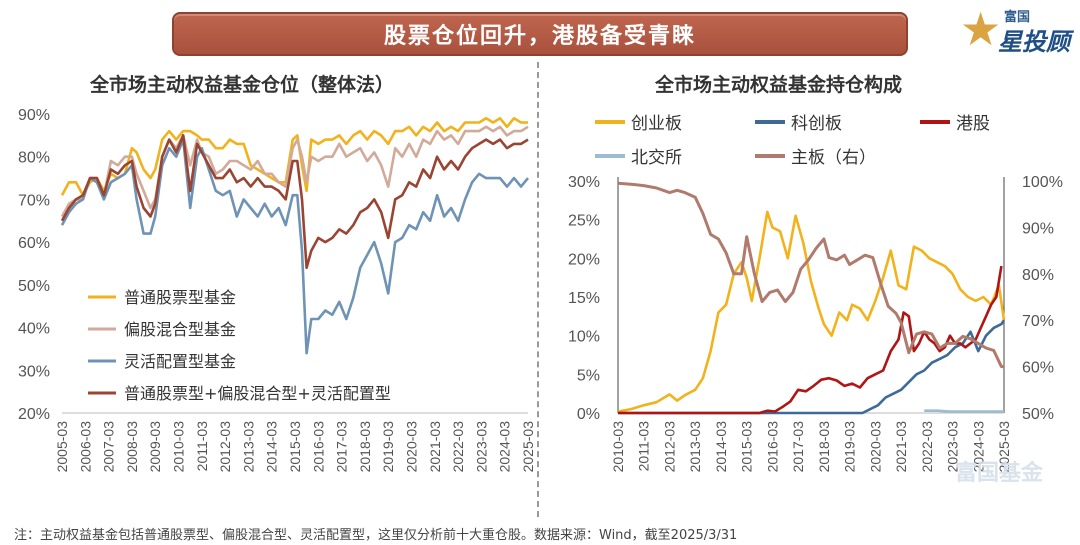 This screenshot has width=1080, height=545. What do you see at coordinates (180, 297) in the screenshot?
I see `legend-label: 普通股票型基金` at bounding box center [180, 297].